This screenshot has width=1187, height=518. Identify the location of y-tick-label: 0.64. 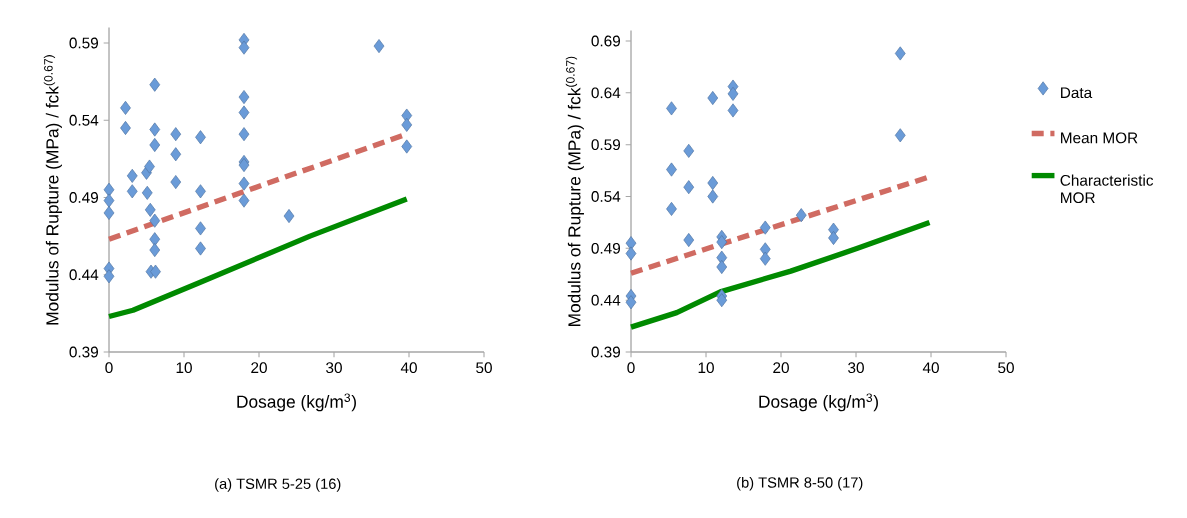
(606, 93).